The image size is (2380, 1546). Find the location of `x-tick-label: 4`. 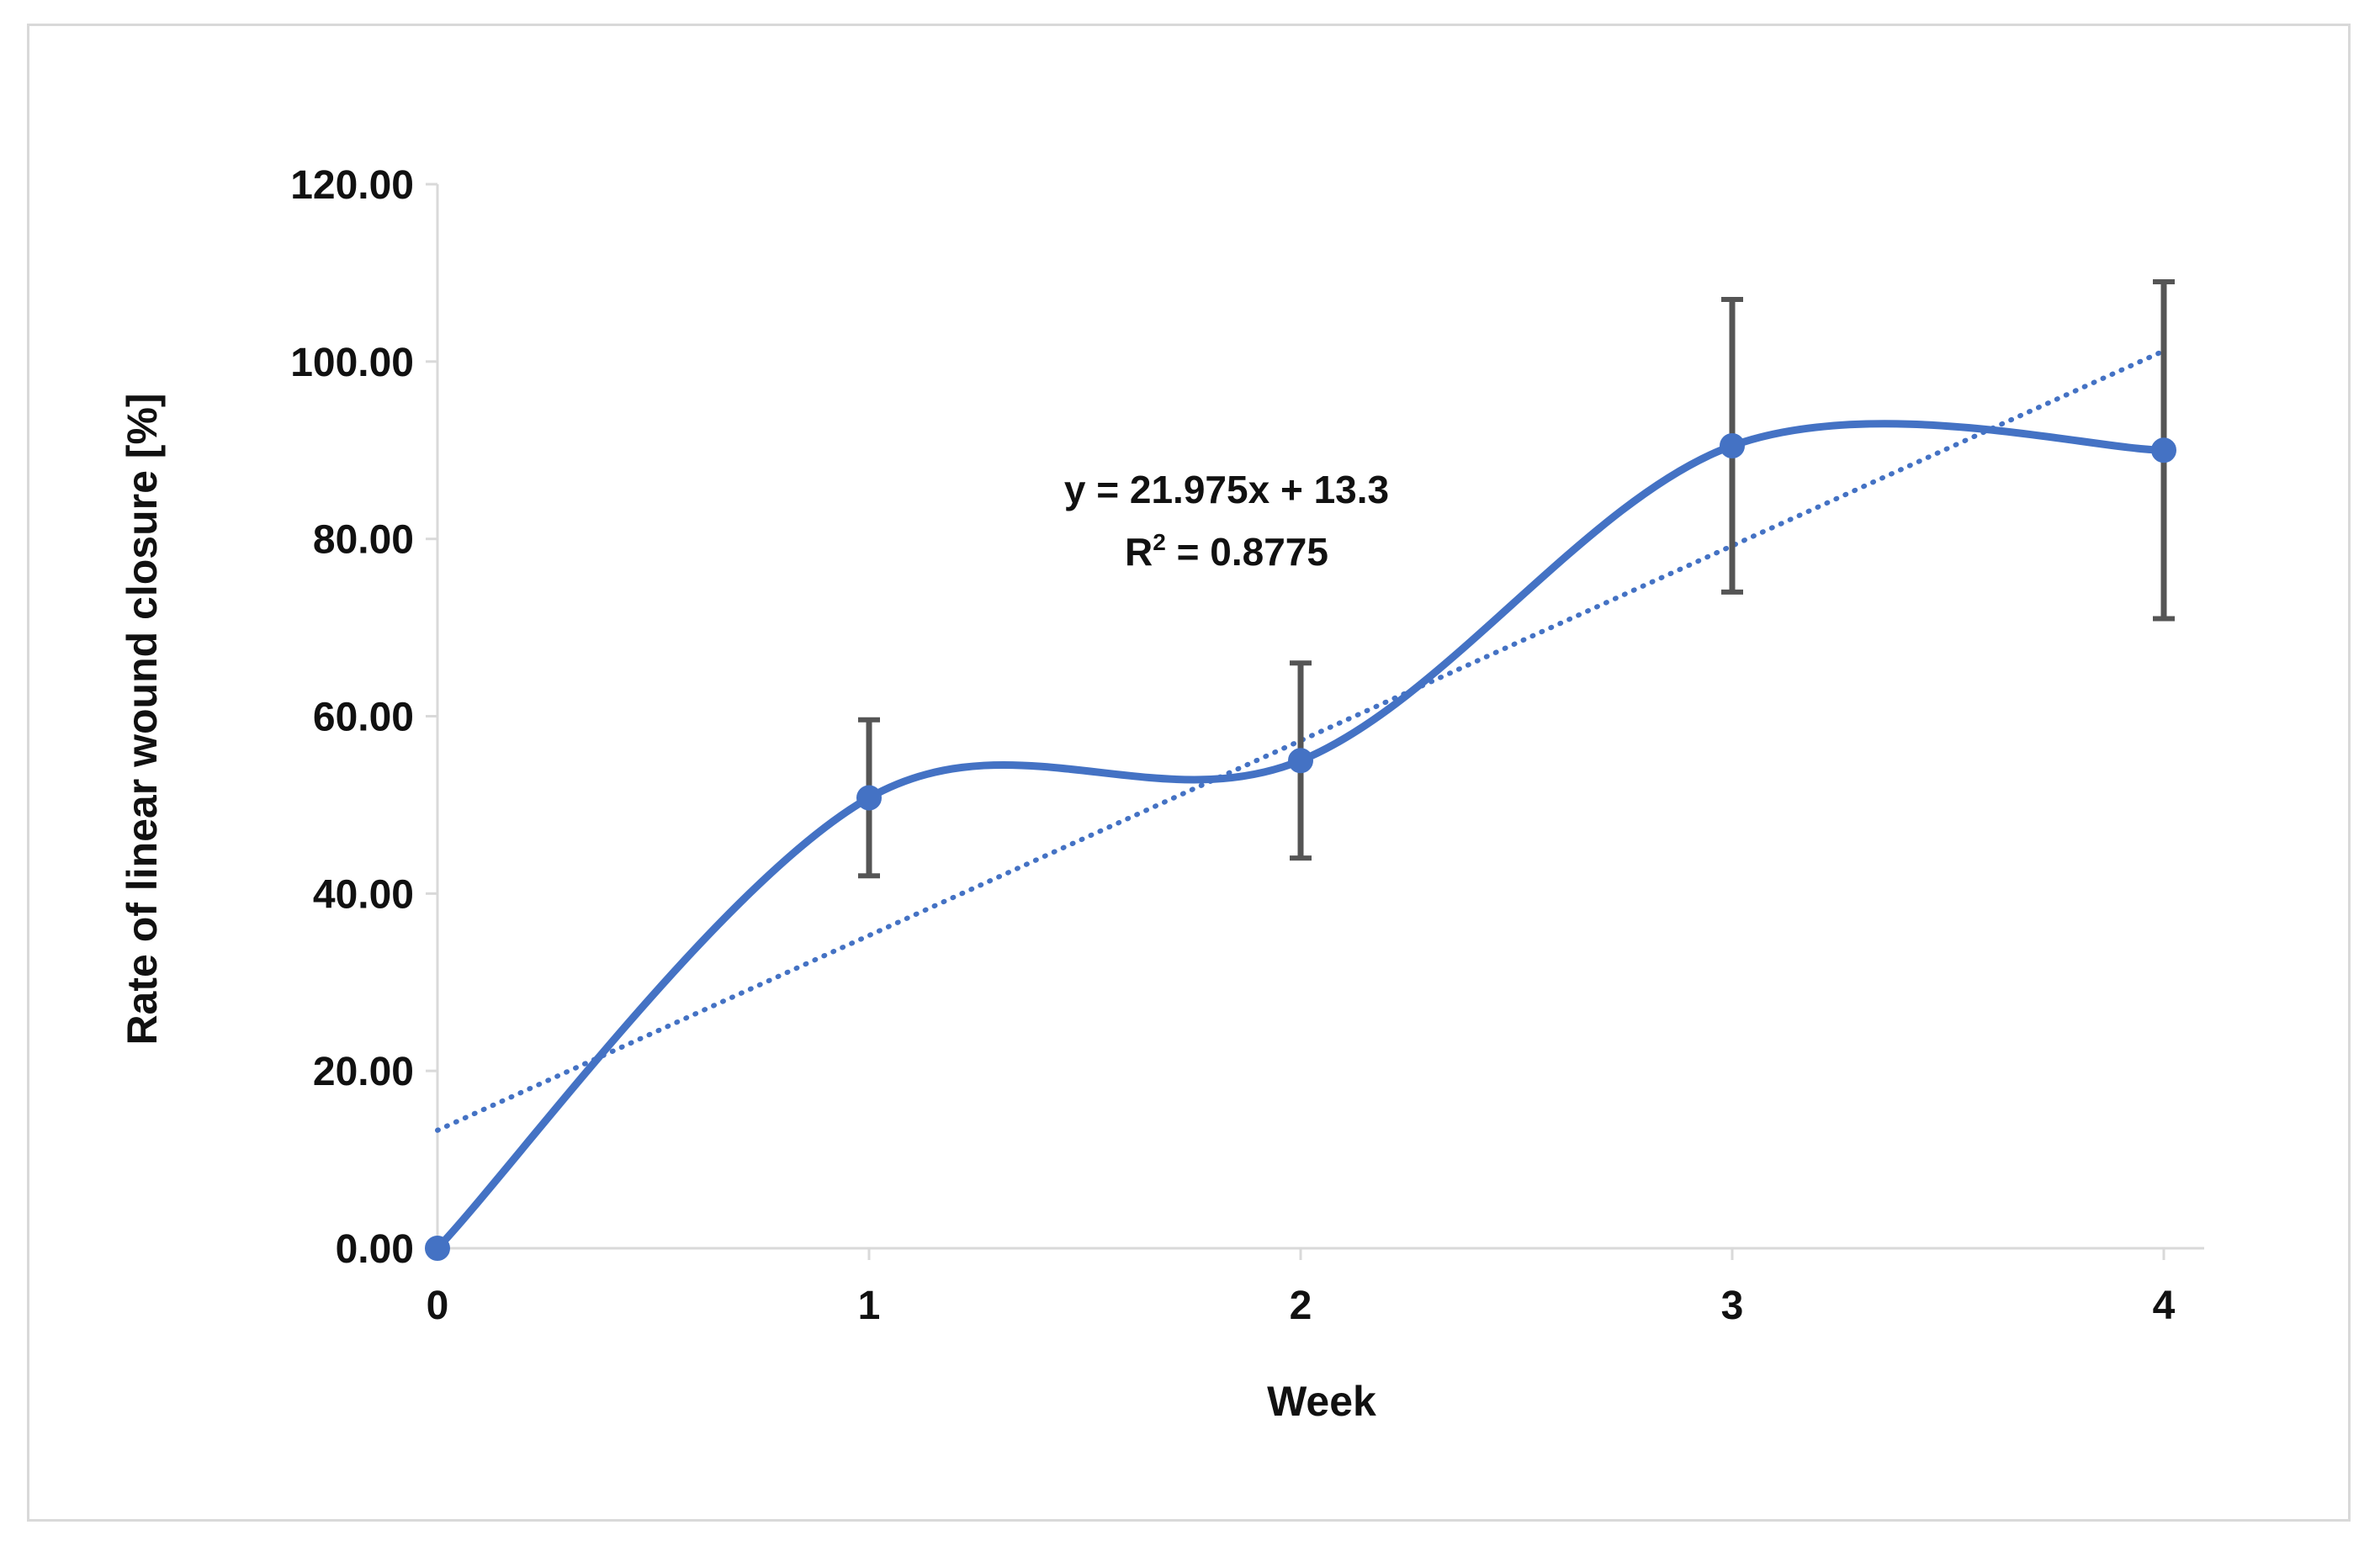

x-tick-label: 4 is located at coordinates (2164, 1306).